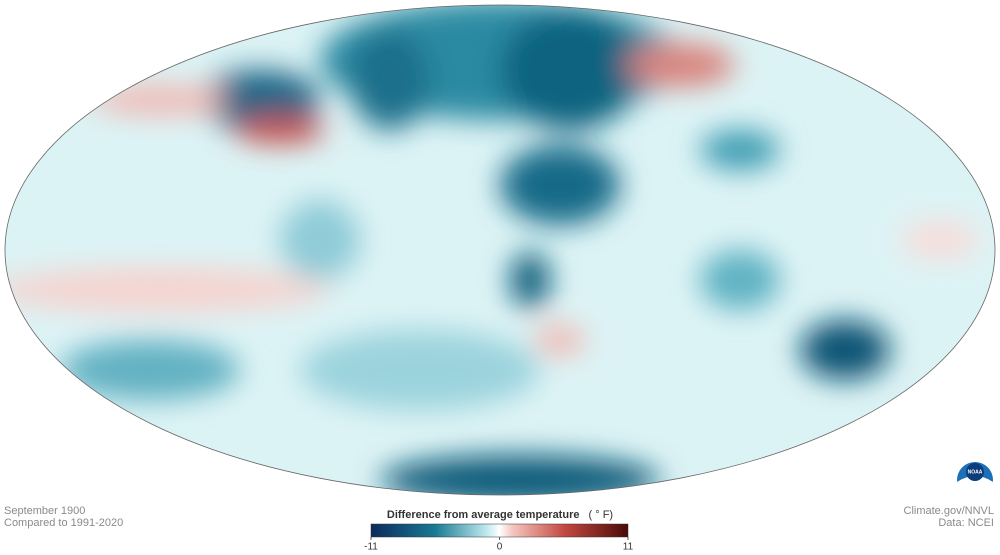 The image size is (1000, 555). What do you see at coordinates (975, 472) in the screenshot?
I see `logo-text: NOAA` at bounding box center [975, 472].